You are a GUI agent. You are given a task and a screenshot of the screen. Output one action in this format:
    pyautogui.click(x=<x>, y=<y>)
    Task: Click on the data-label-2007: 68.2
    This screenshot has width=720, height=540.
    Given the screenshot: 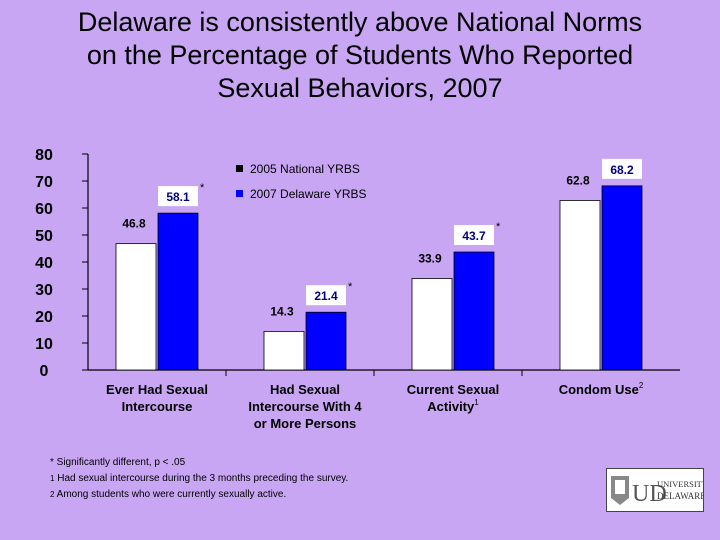 What is the action you would take?
    pyautogui.click(x=622, y=170)
    